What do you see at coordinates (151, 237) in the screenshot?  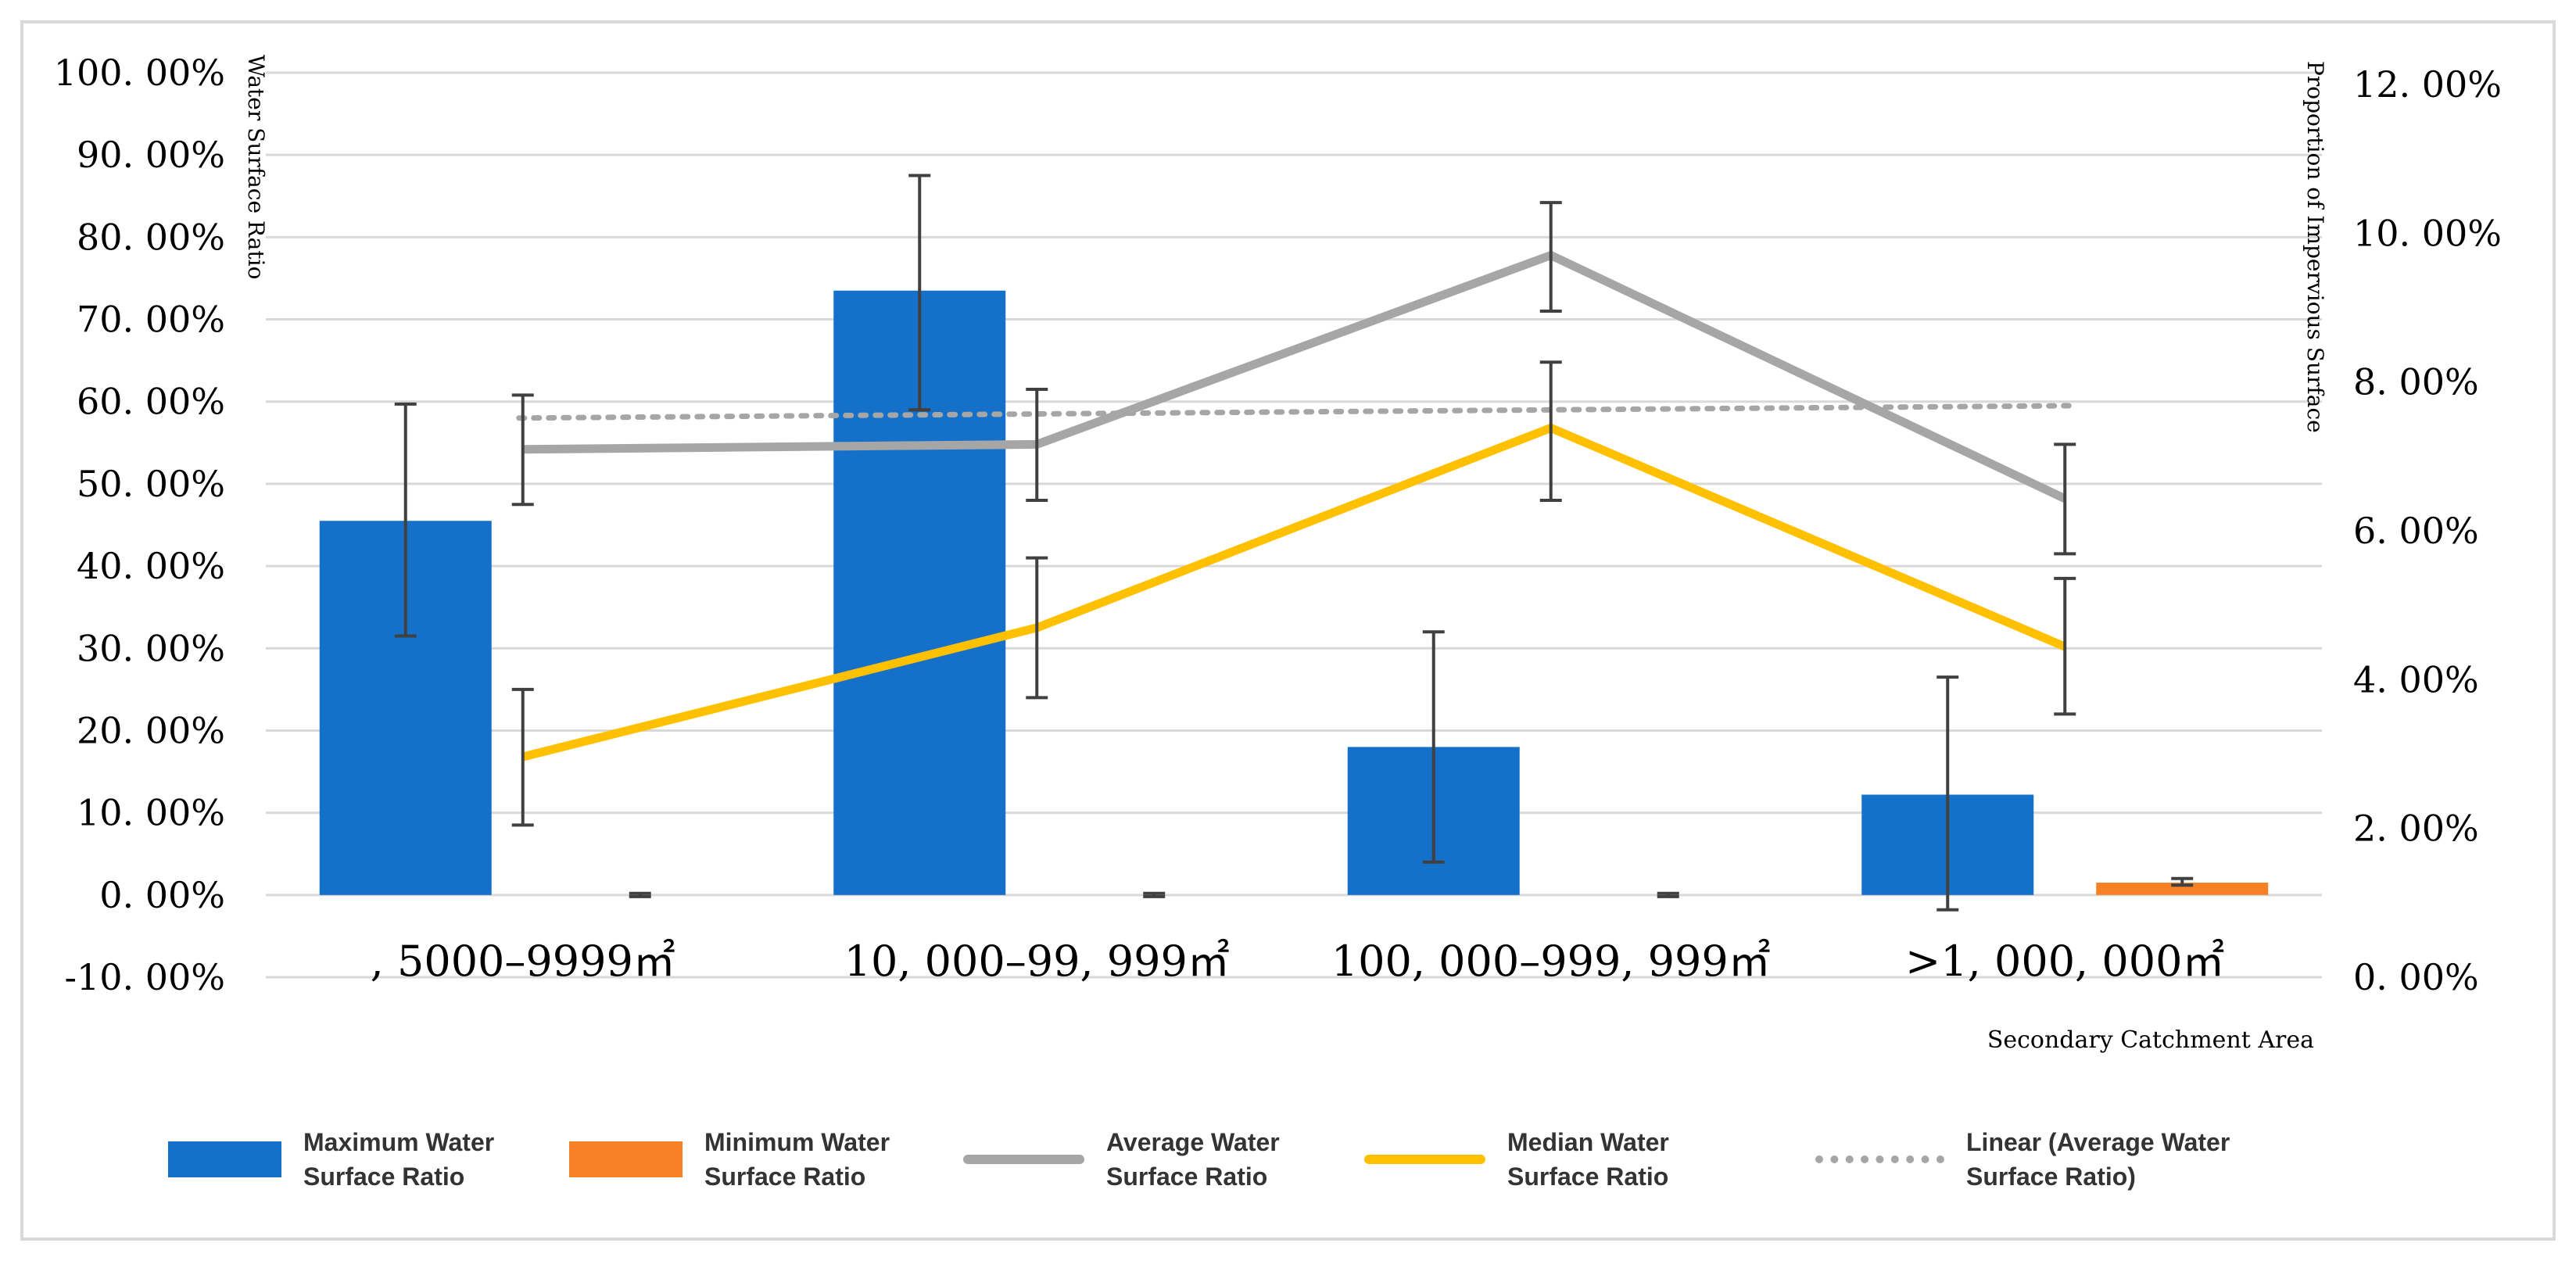 I see `y-tick-label: 80. 00%` at bounding box center [151, 237].